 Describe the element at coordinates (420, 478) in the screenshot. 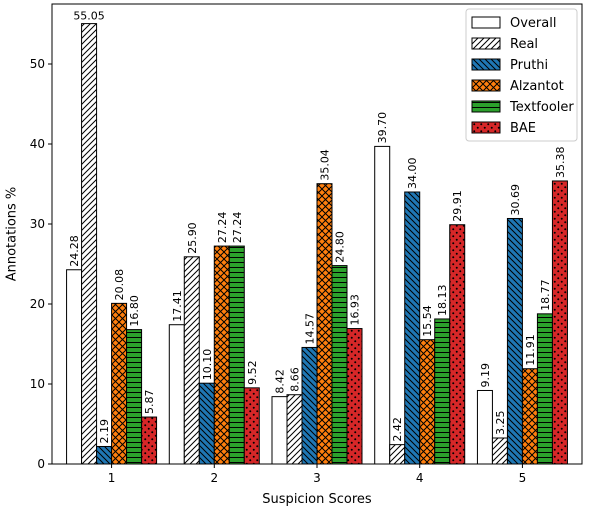

I see `x-tick-label: 4` at that location.